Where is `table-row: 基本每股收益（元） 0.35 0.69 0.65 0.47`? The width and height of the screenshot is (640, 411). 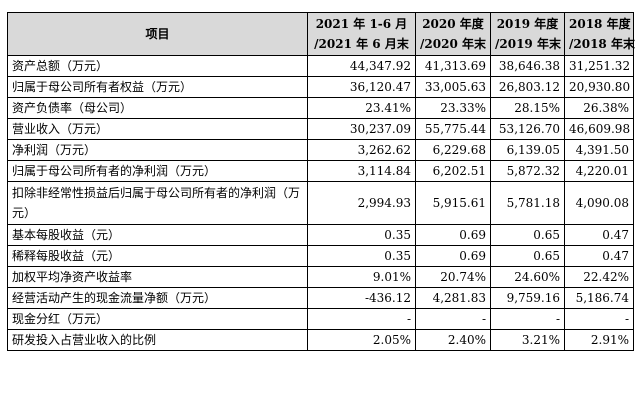 table-row: 基本每股收益（元） 0.35 0.69 0.65 0.47 is located at coordinates (320, 235).